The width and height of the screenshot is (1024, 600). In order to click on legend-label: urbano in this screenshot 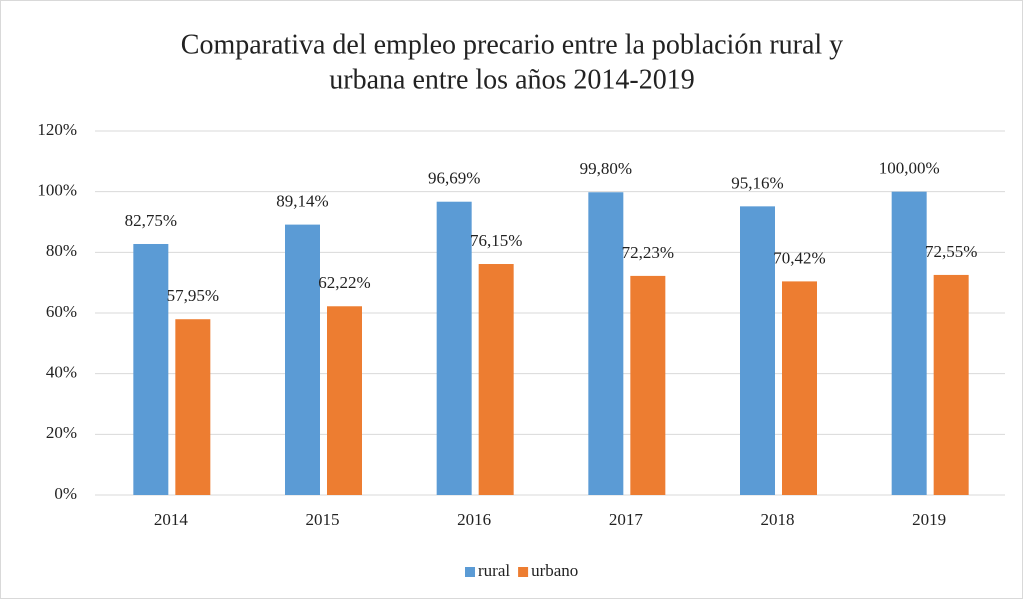, I will do `click(554, 570)`.